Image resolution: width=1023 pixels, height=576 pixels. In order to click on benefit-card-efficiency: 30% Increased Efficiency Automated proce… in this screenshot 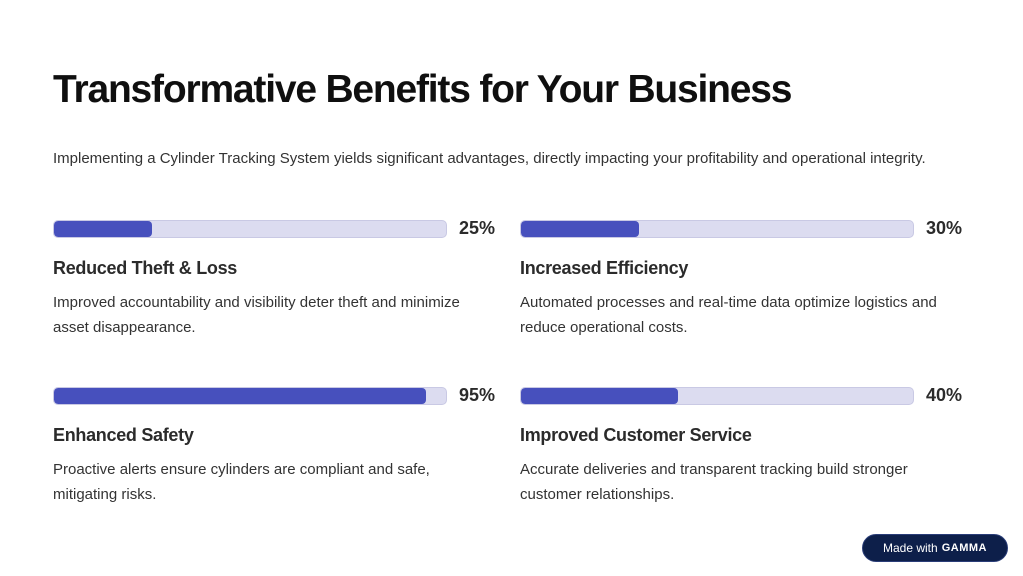, I will do `click(745, 277)`.